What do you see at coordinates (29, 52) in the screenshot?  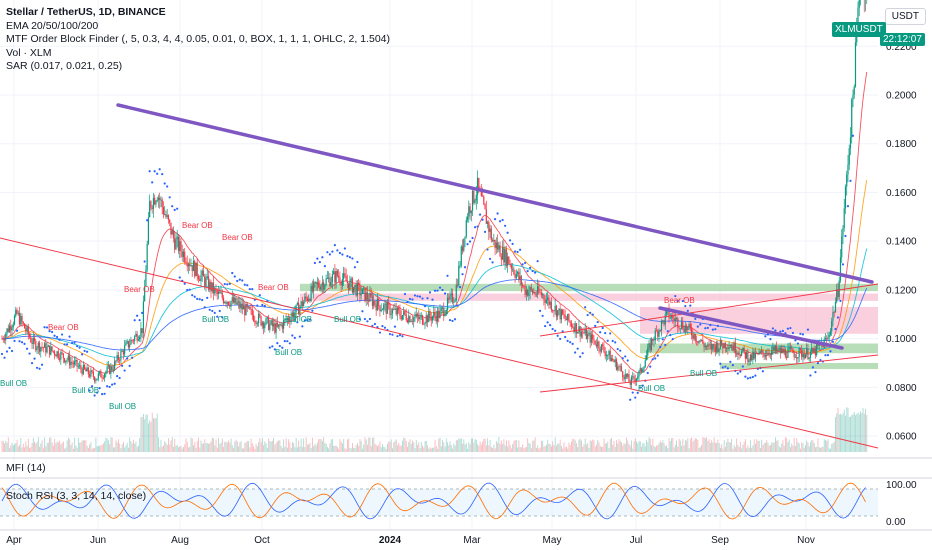 I see `volume-legend: Vol · XLM` at bounding box center [29, 52].